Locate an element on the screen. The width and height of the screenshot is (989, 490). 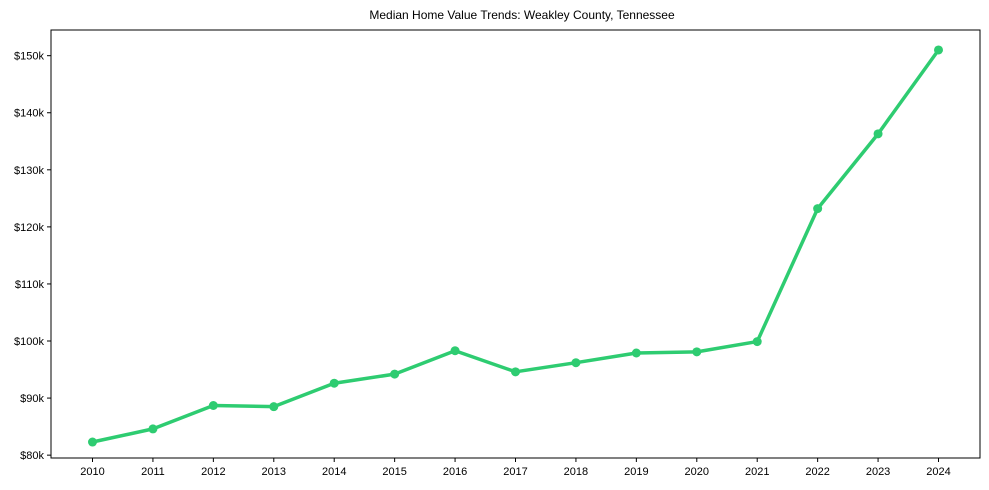
y-tick-label: $110k is located at coordinates (30, 285).